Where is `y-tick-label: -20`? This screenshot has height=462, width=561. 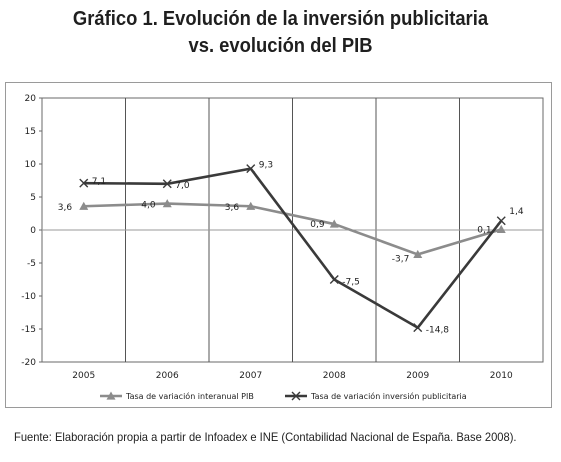
y-tick-label: -20 is located at coordinates (28, 363).